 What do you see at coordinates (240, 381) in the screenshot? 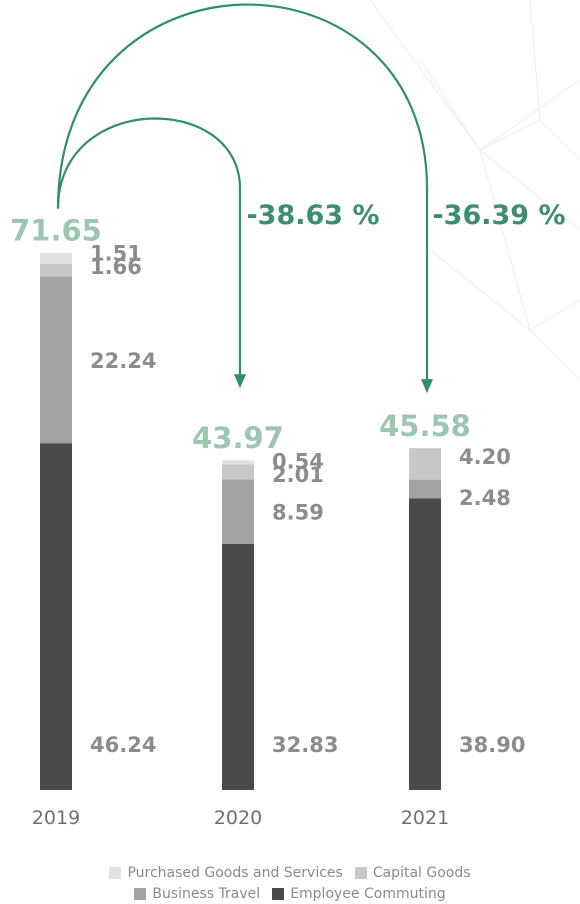
I see `arrow-2019-to-2020-head` at bounding box center [240, 381].